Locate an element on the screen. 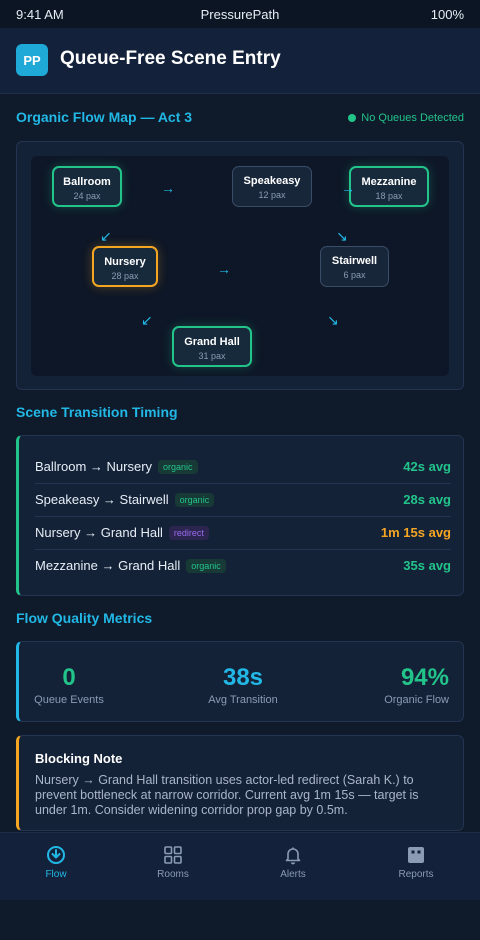  nav-item-reports: Reports is located at coordinates (416, 867).